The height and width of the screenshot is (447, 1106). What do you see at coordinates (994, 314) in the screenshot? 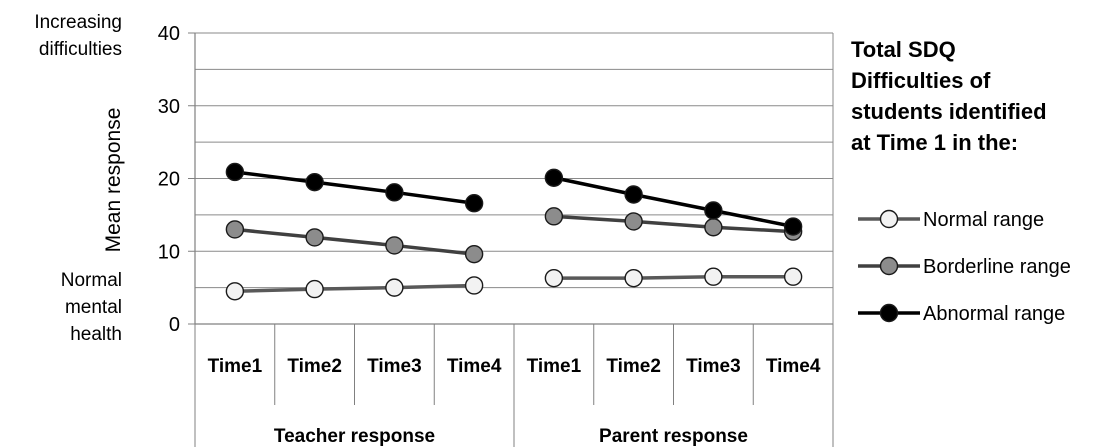
I see `legend-label: Abnormal range` at bounding box center [994, 314].